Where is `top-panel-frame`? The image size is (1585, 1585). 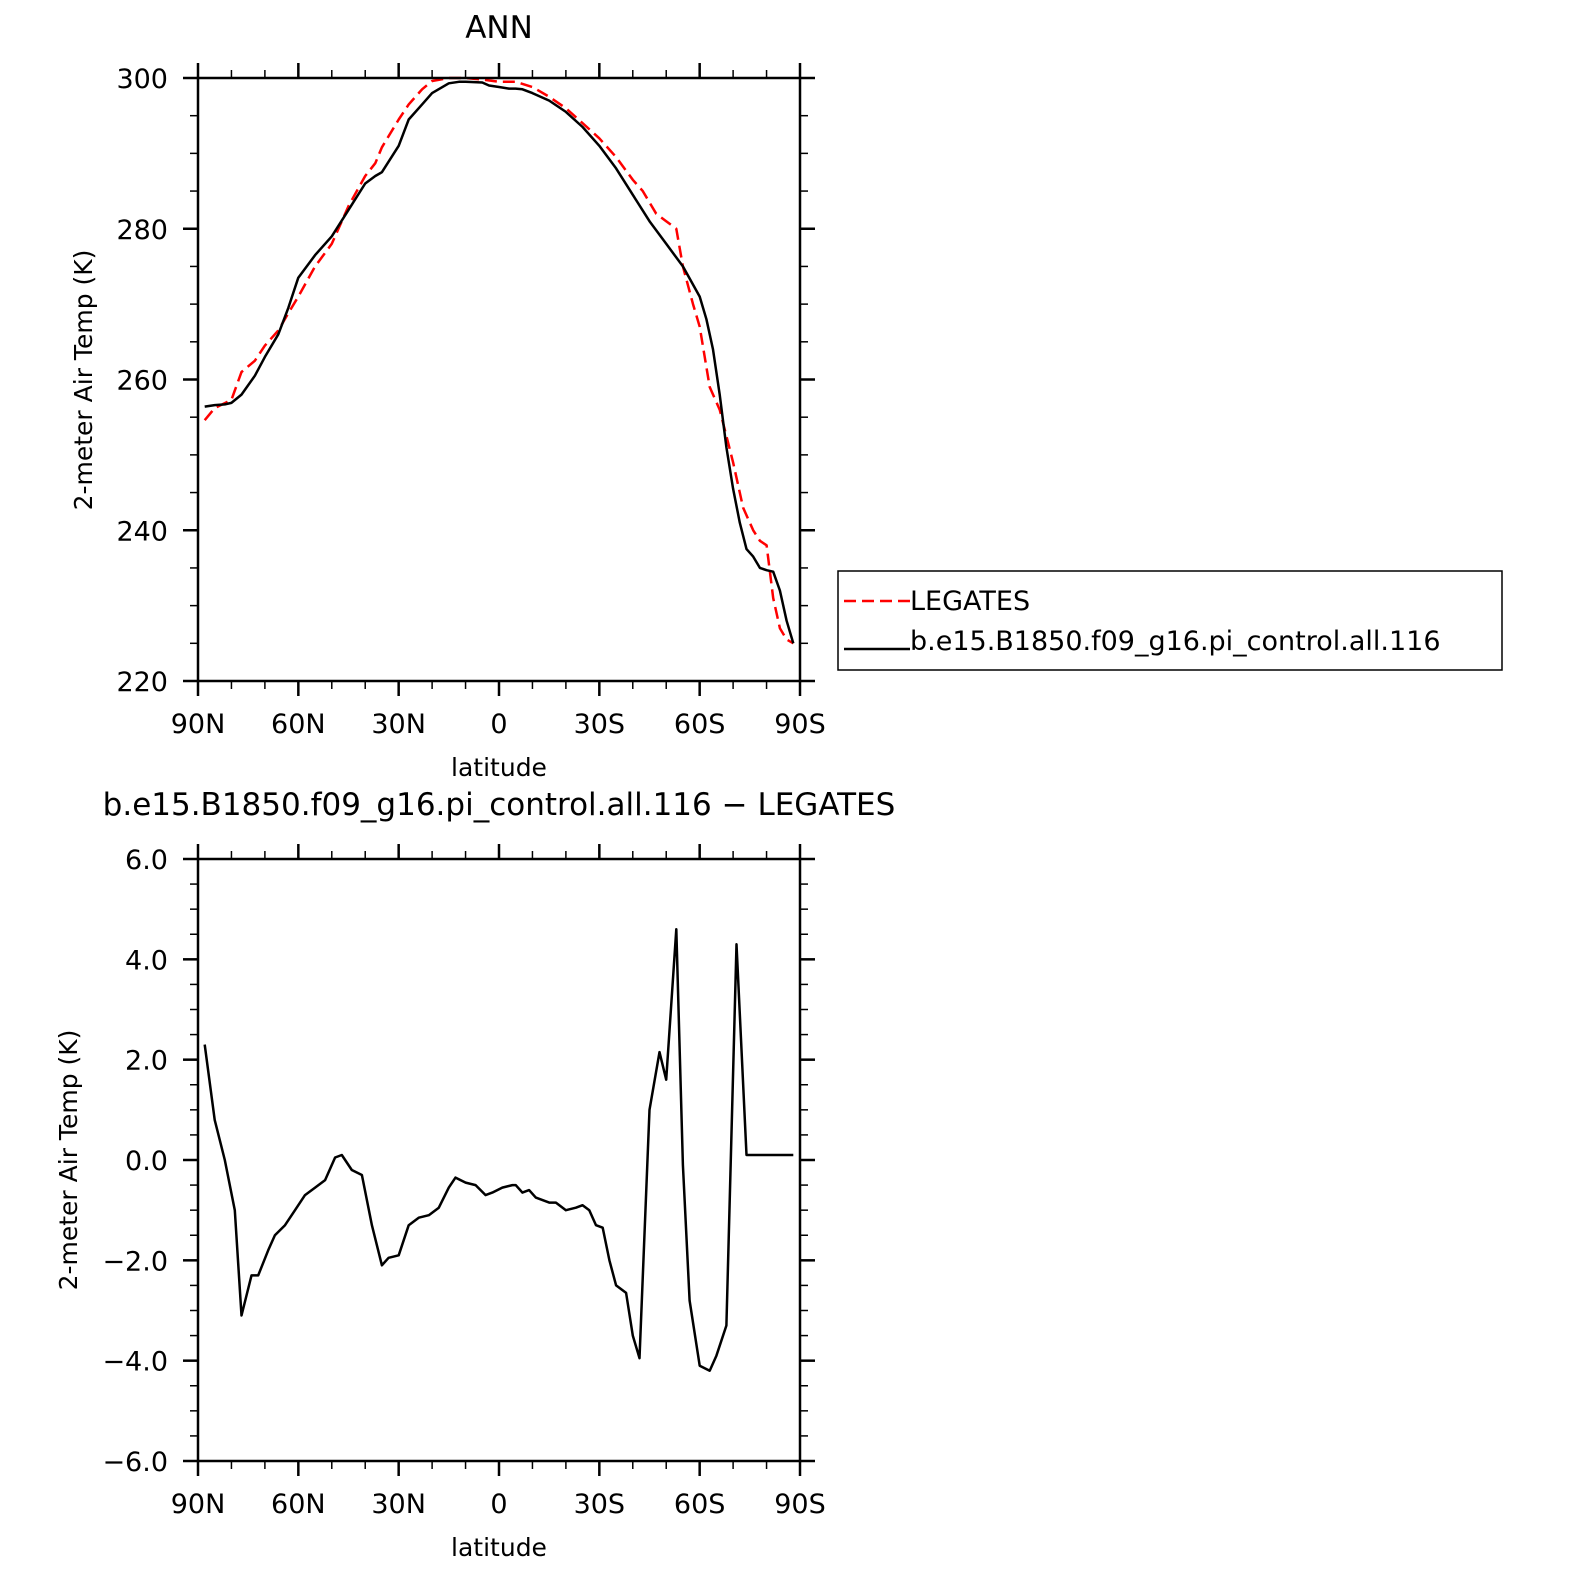 top-panel-frame is located at coordinates (499, 379).